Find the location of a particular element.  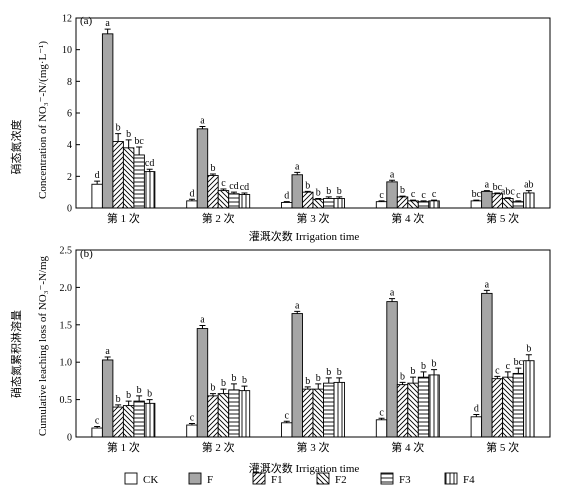

panel-a-ytick-label: 12 is located at coordinates (67, 19).